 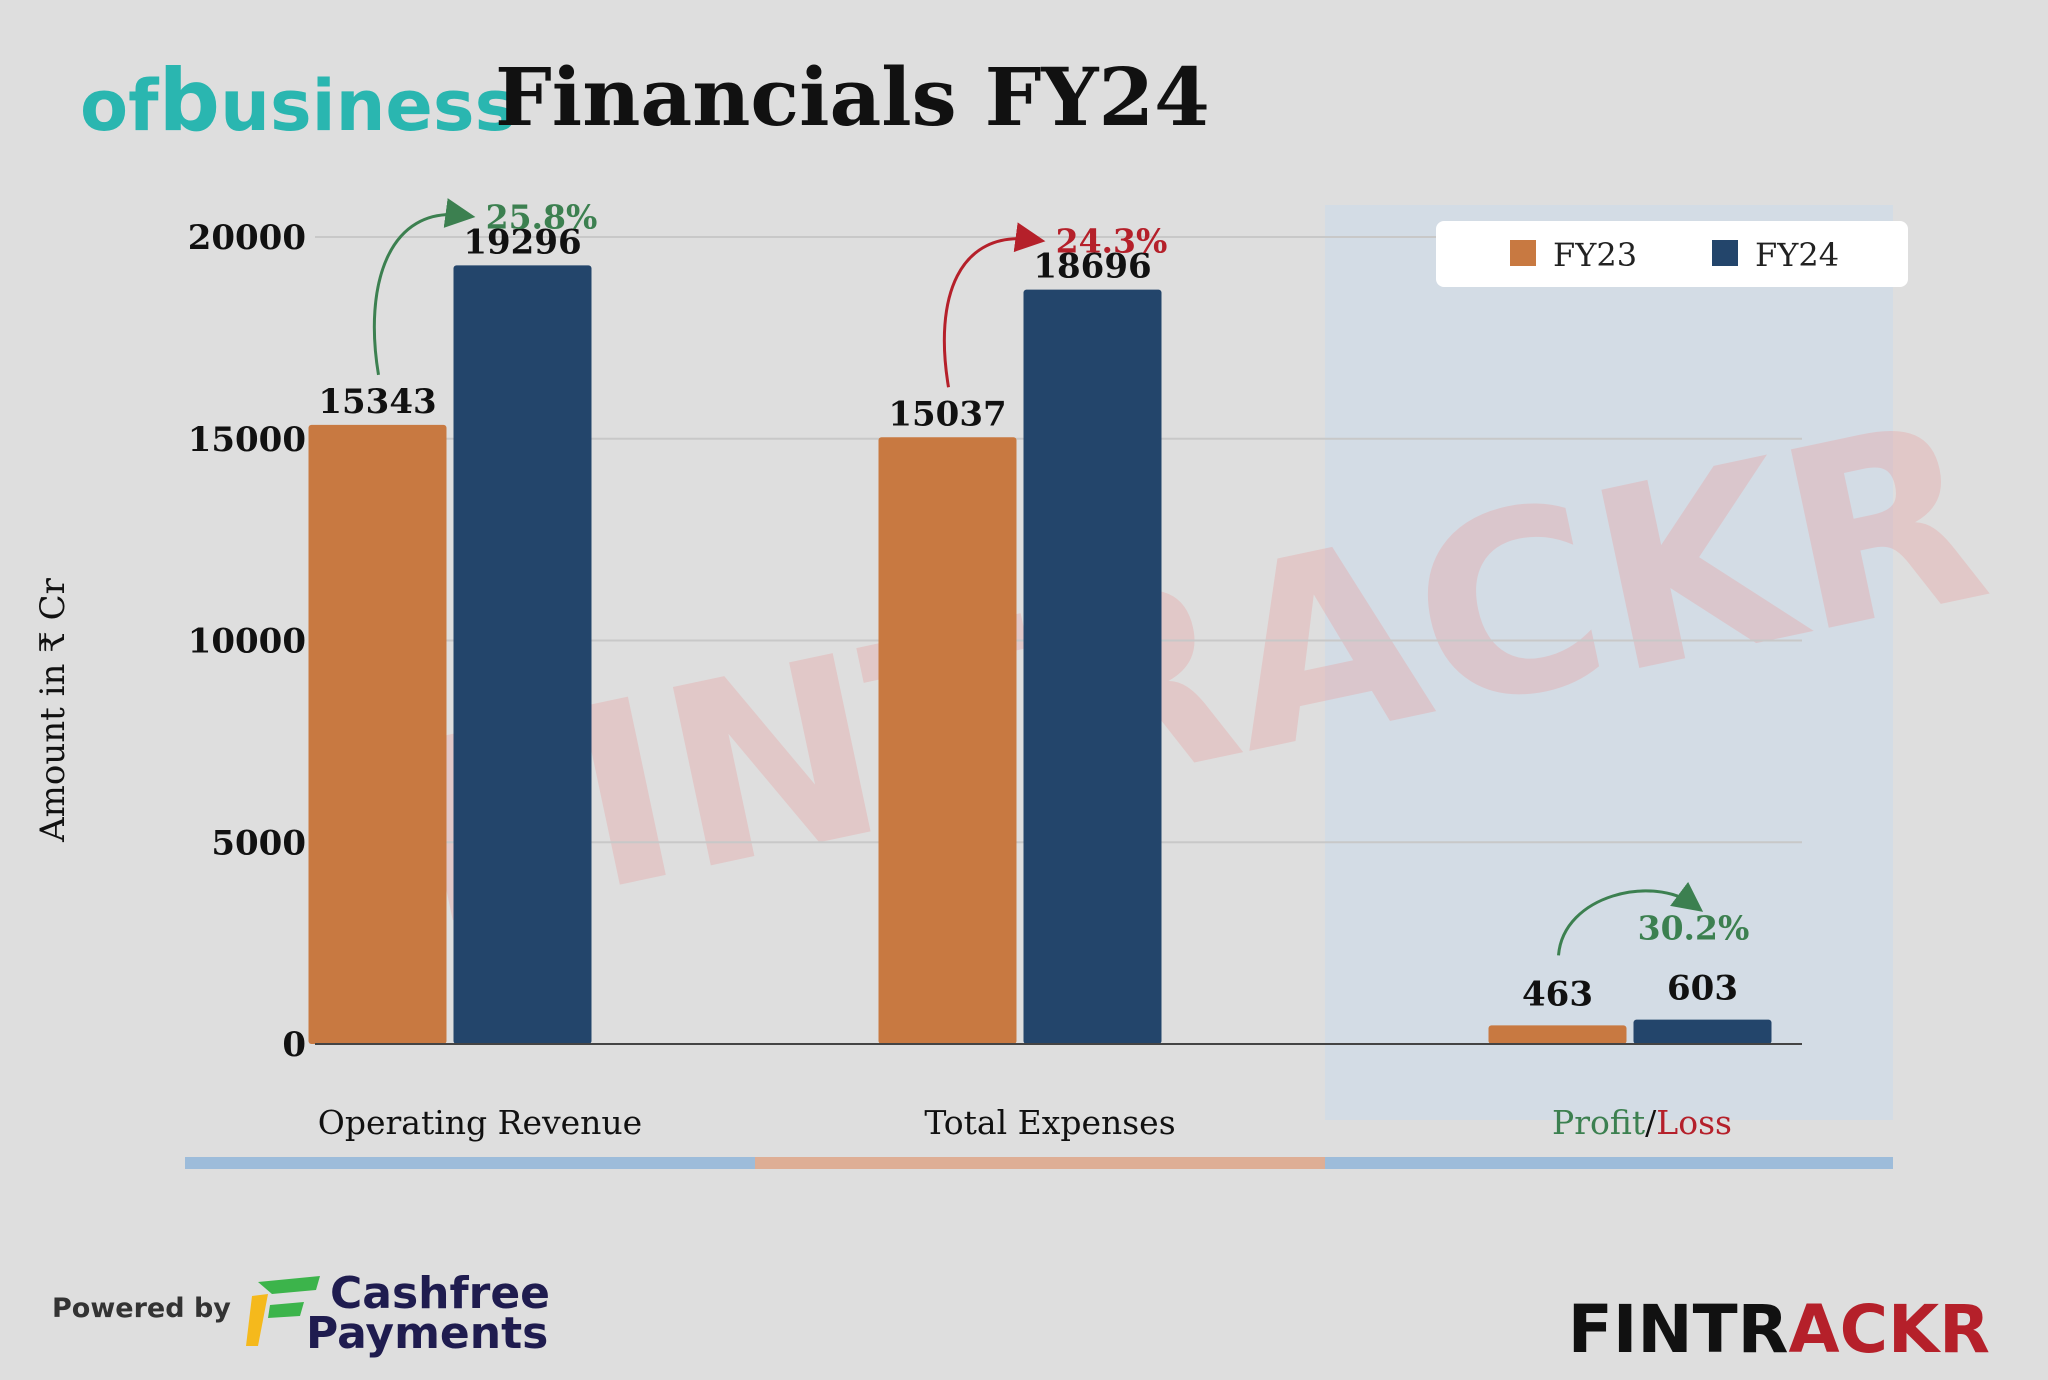 What do you see at coordinates (1040, 1163) in the screenshot?
I see `category-underline-expenses` at bounding box center [1040, 1163].